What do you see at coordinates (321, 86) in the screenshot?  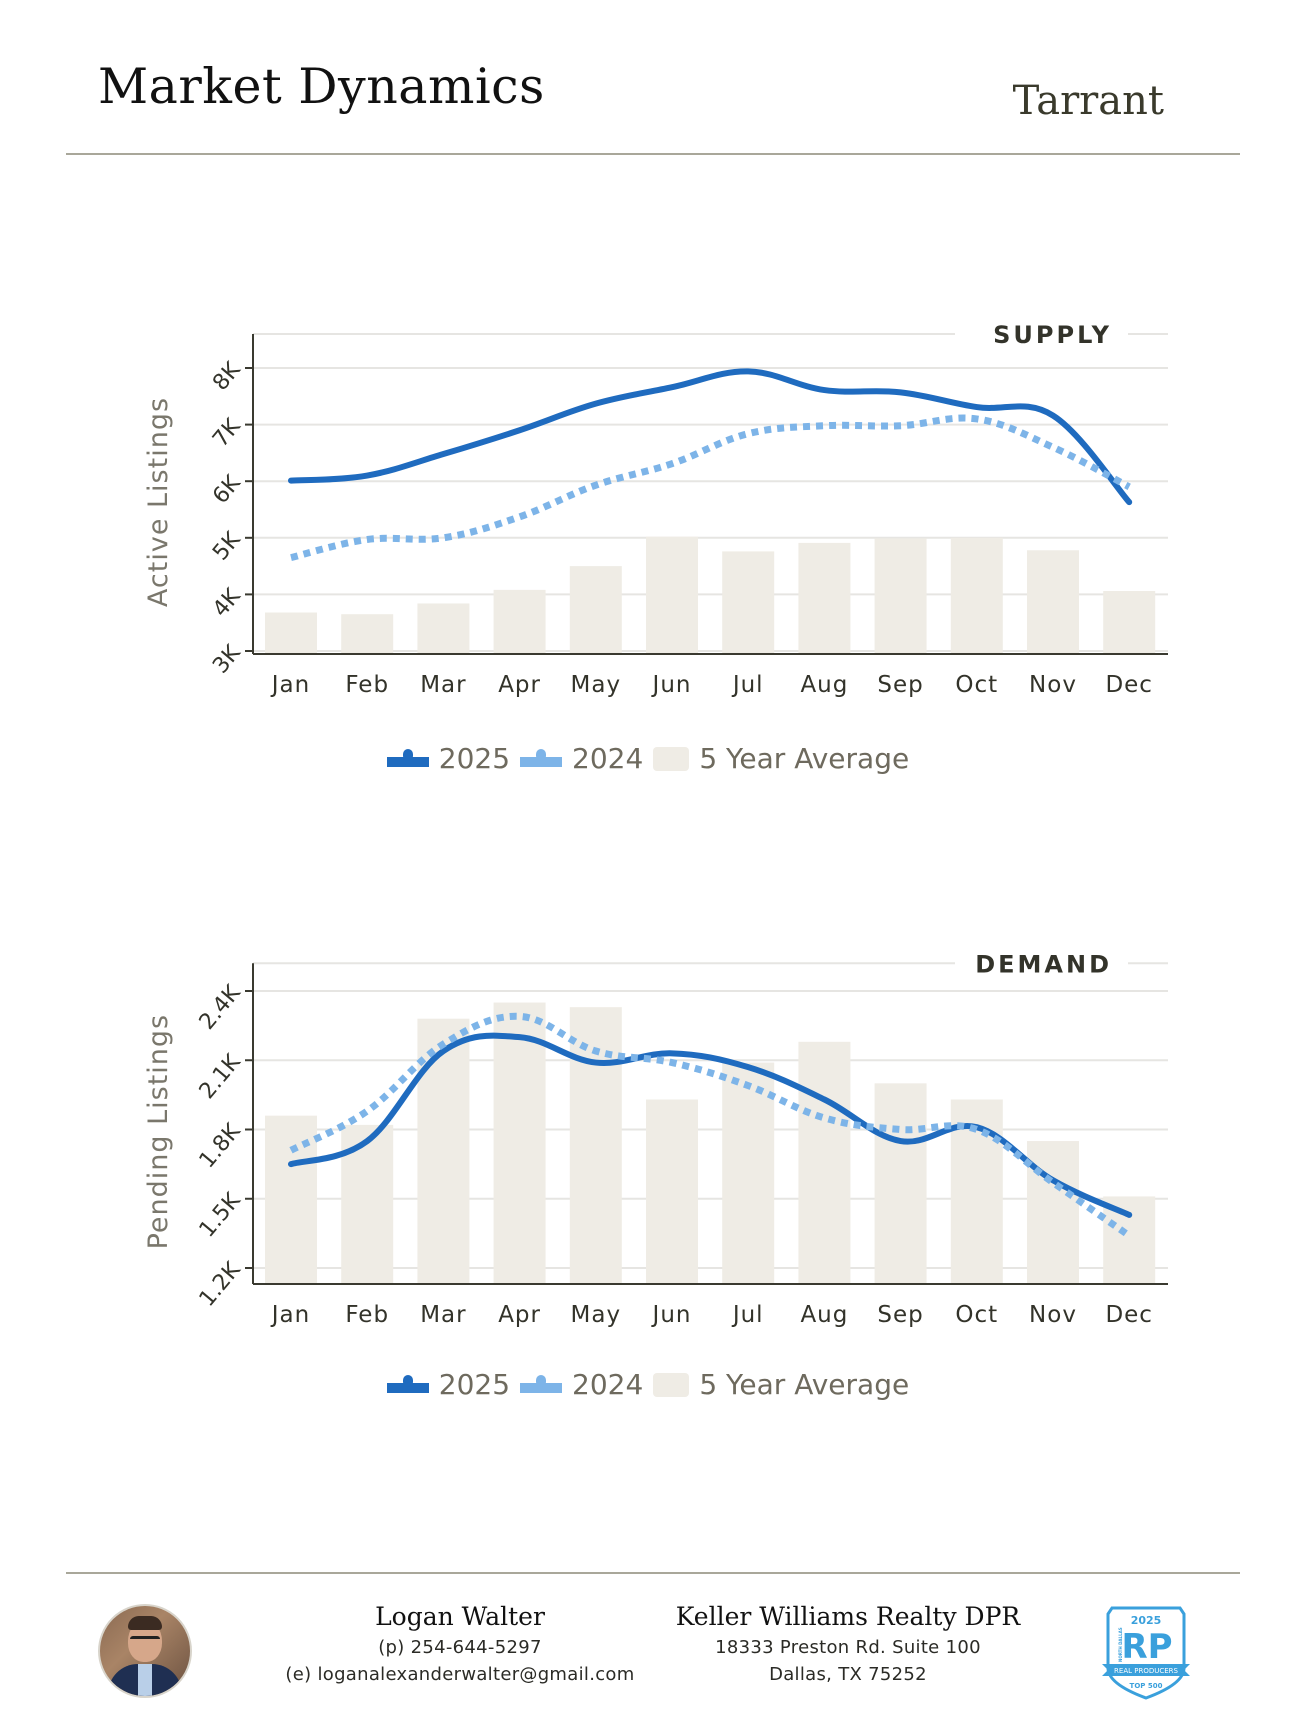 I see `page-title: Market Dynamics` at bounding box center [321, 86].